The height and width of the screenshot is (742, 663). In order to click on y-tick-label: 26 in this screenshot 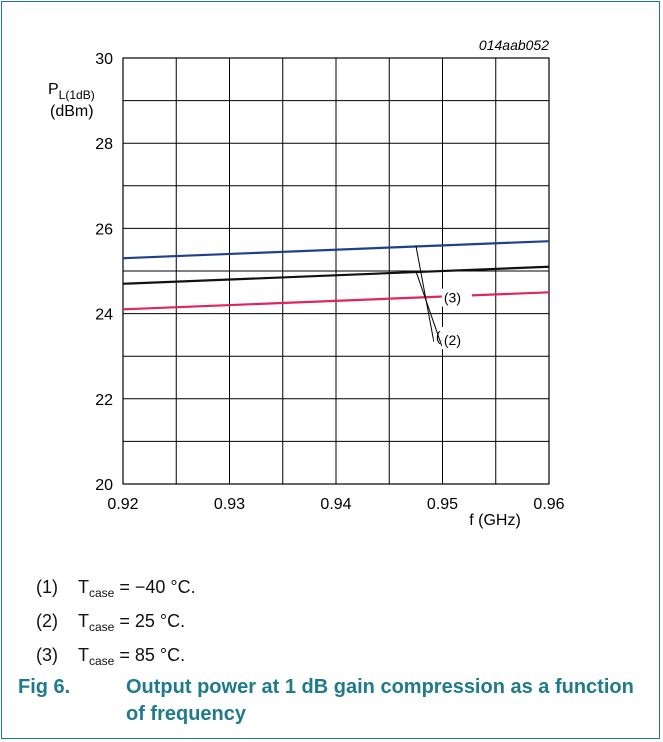, I will do `click(104, 229)`.